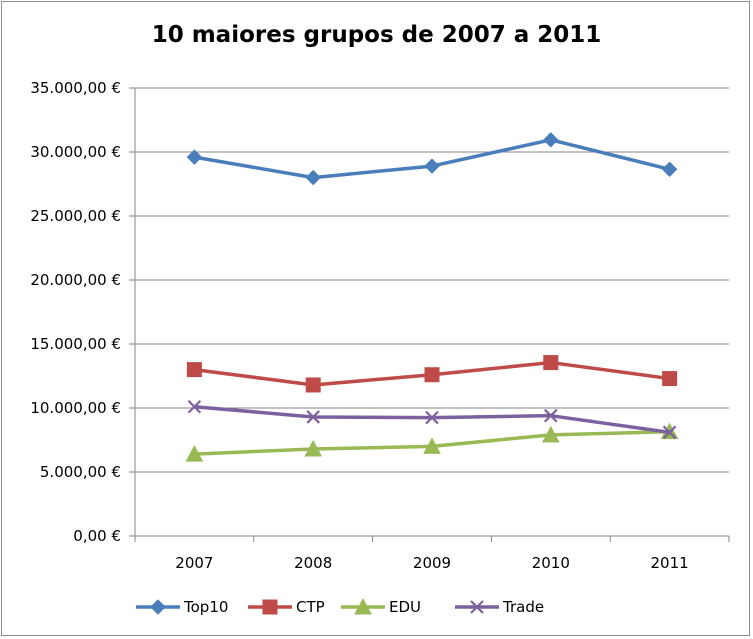  Describe the element at coordinates (432, 563) in the screenshot. I see `x-tick-label: 2009` at that location.